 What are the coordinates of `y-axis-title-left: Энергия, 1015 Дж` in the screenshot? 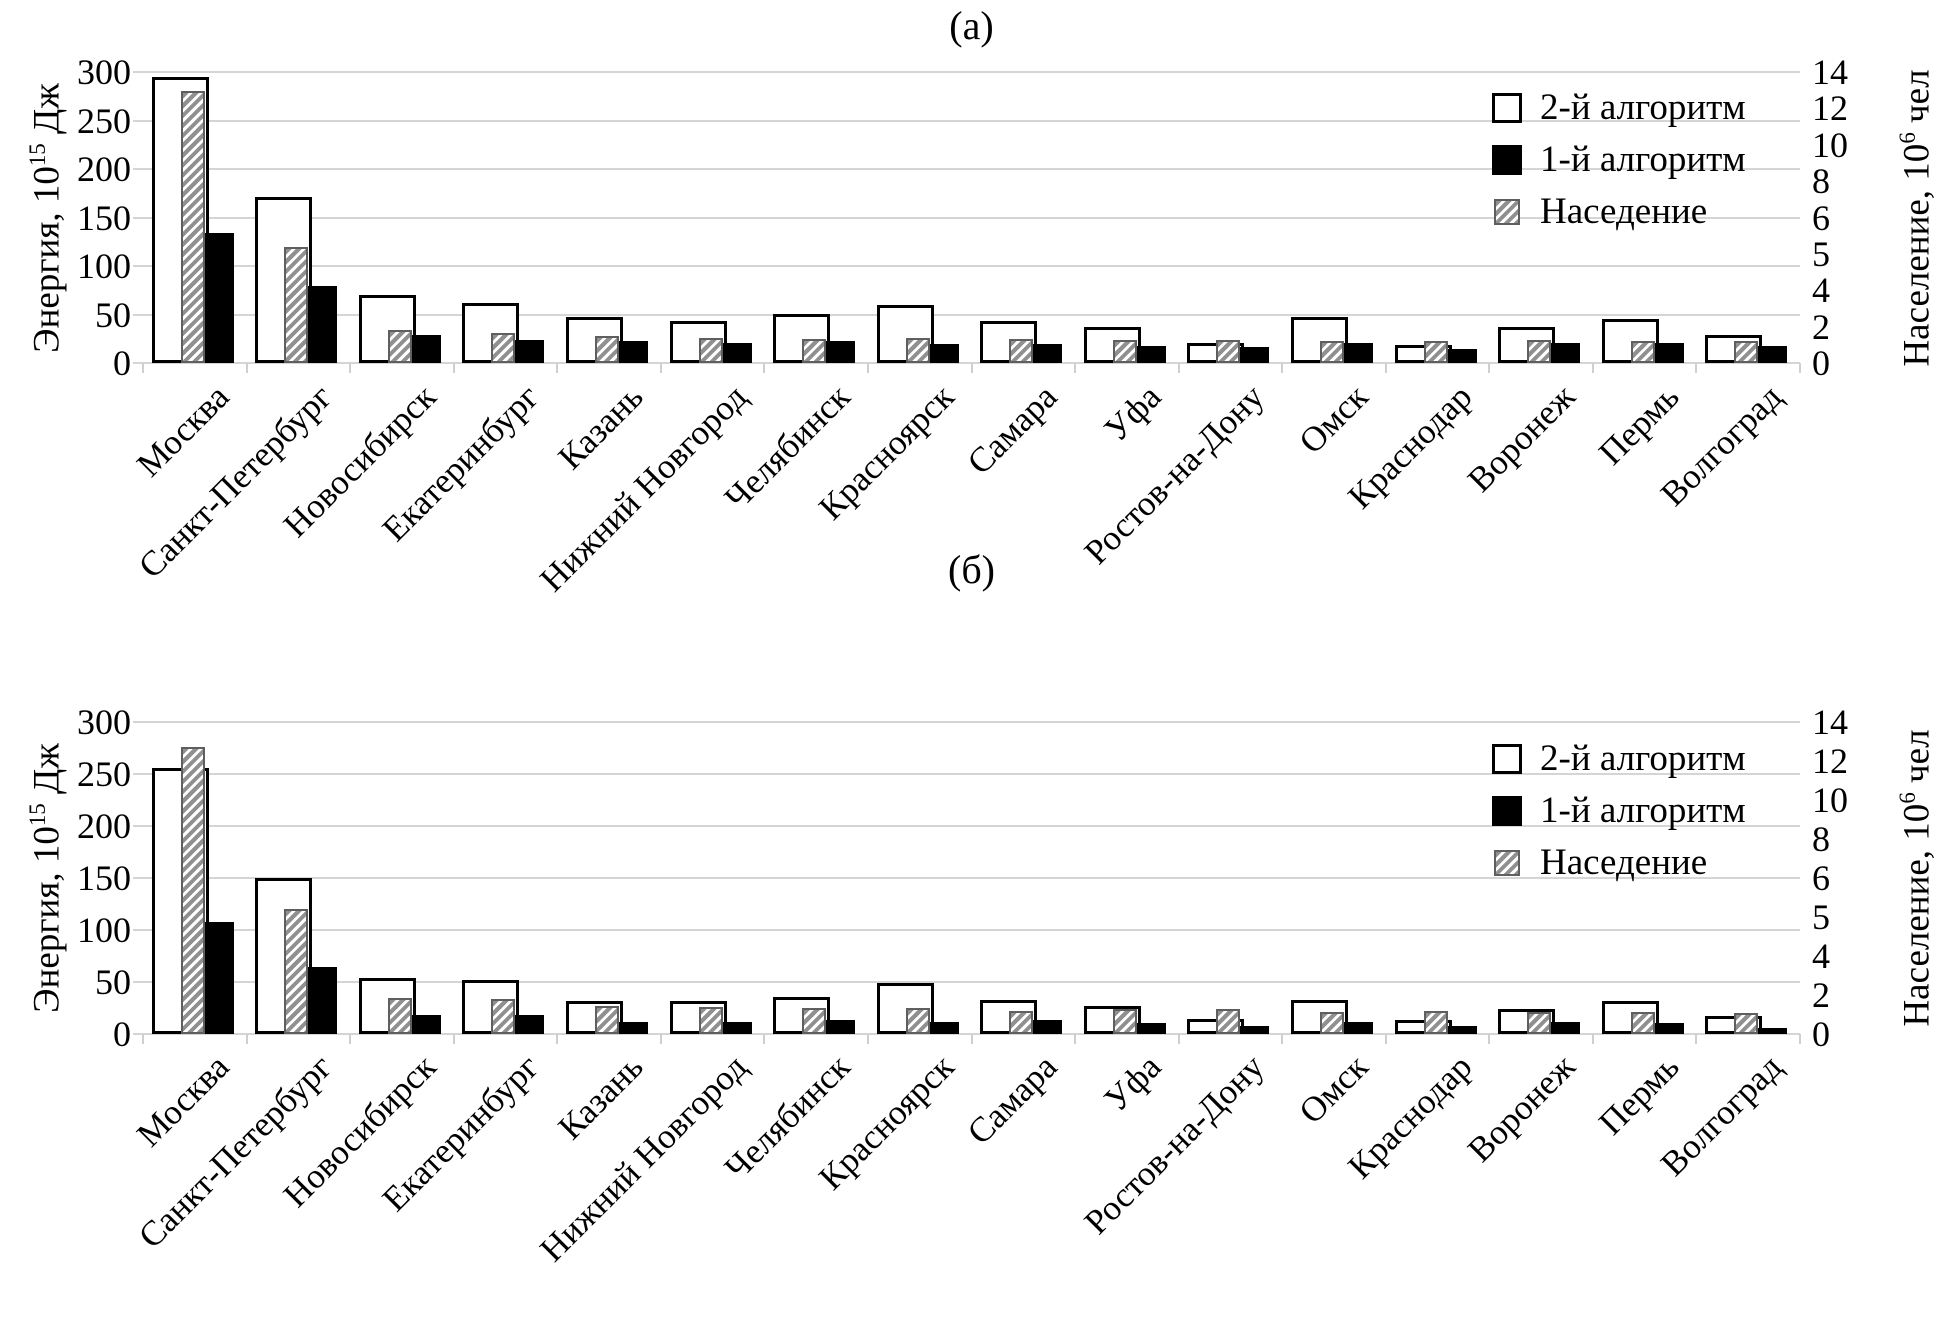 It's located at (42, 218).